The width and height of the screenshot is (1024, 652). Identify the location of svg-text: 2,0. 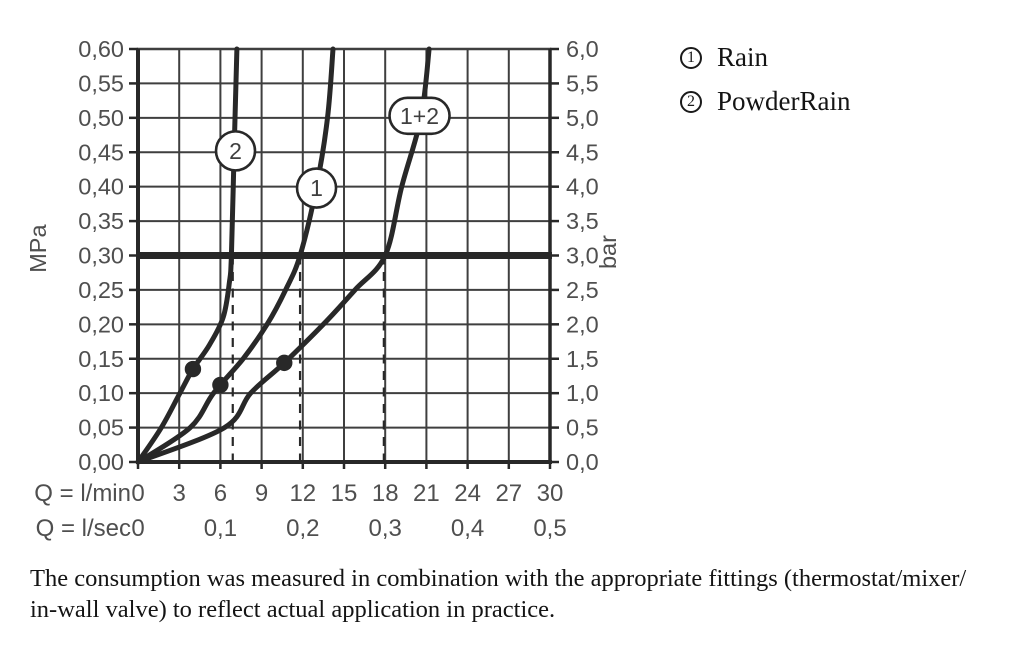
(582, 324).